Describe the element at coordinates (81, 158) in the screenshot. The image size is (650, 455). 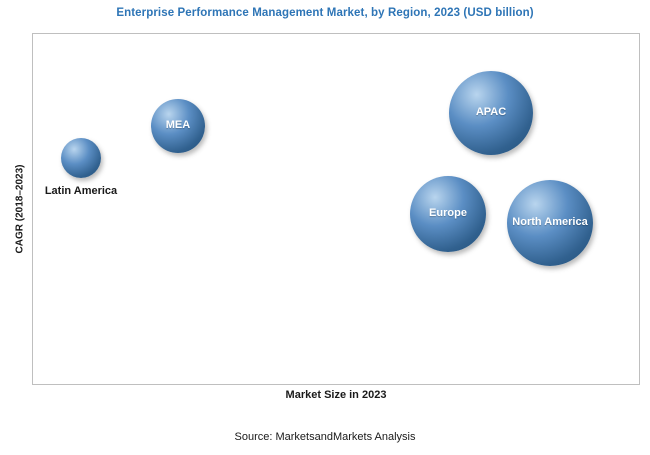
I see `bubble-latin-america` at that location.